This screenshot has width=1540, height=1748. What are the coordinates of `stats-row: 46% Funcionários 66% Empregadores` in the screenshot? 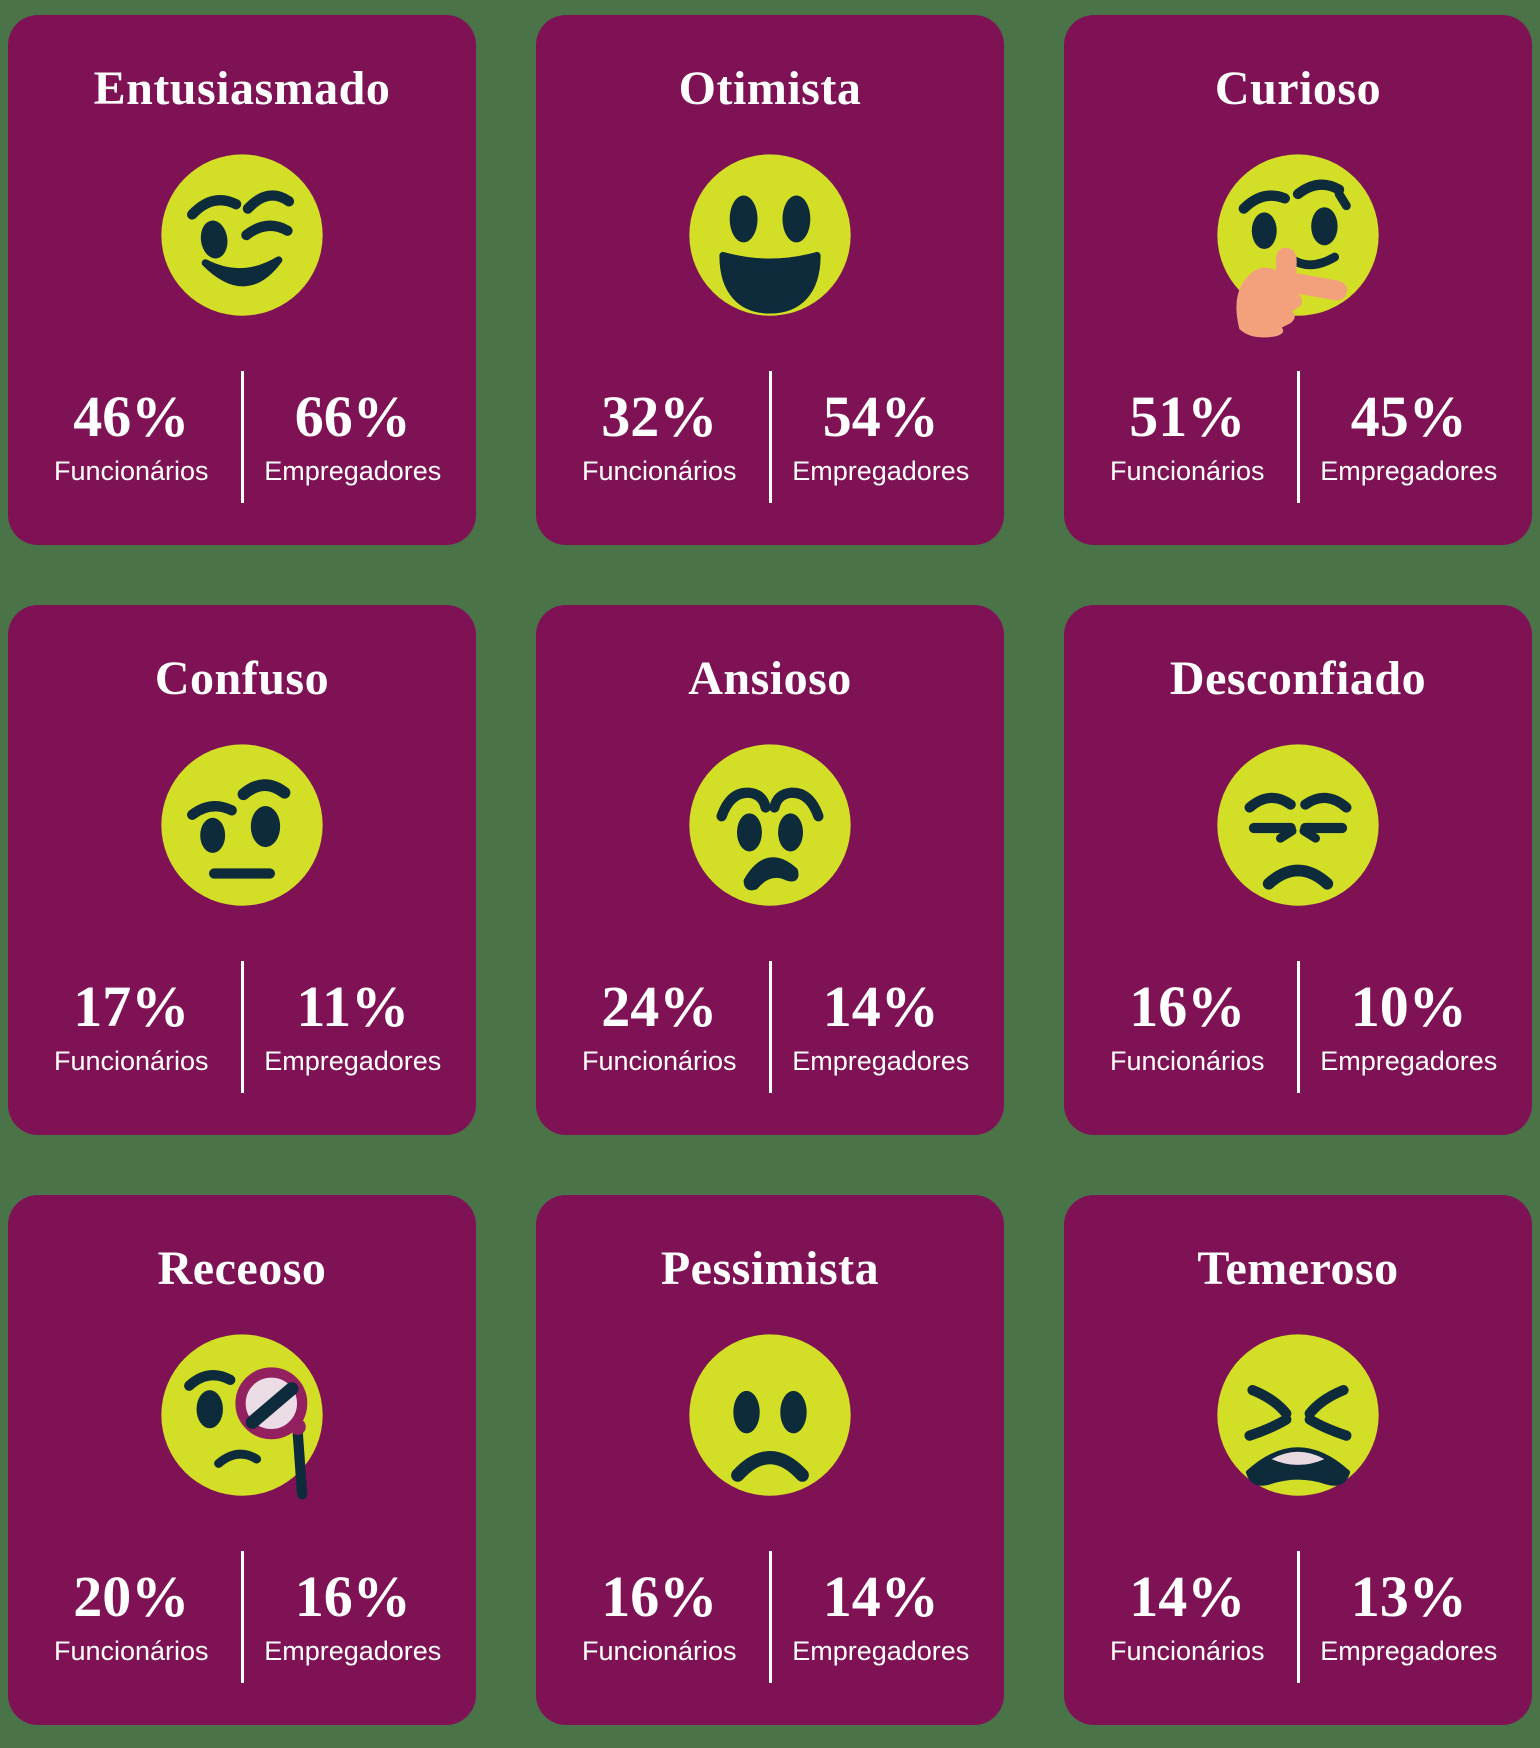 It's located at (242, 437).